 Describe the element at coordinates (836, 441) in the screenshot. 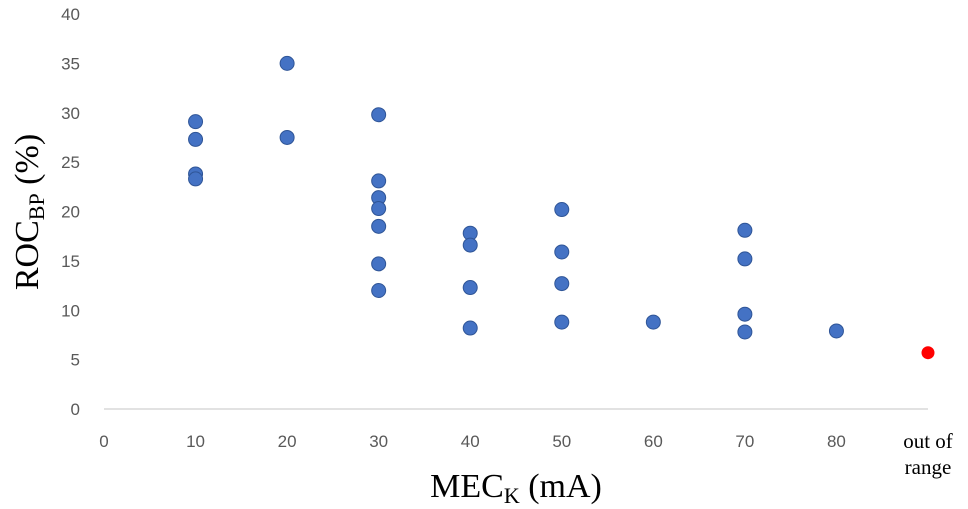

I see `x-tick-label: 80` at that location.